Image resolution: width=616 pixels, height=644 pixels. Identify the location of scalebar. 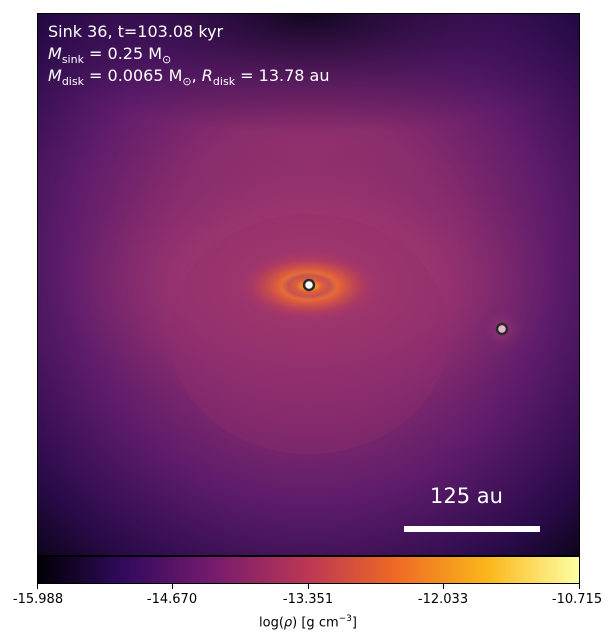
(472, 529).